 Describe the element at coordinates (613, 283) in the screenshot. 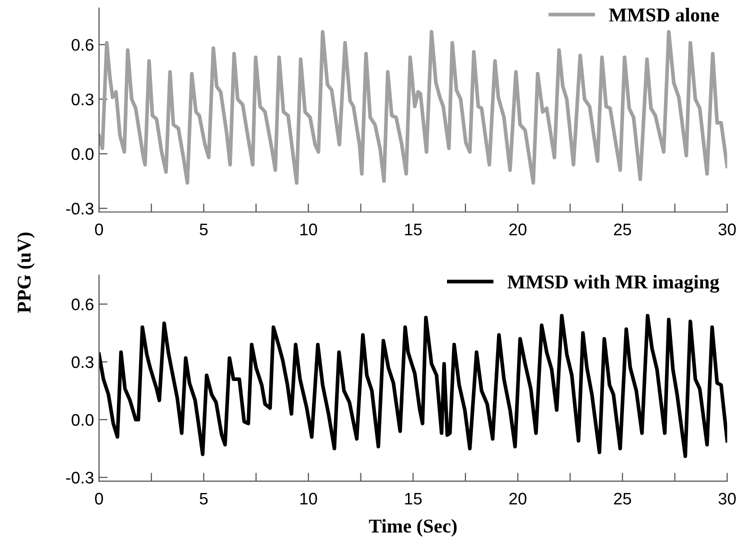

I see `legend-label: MMSD with MR imaging` at that location.